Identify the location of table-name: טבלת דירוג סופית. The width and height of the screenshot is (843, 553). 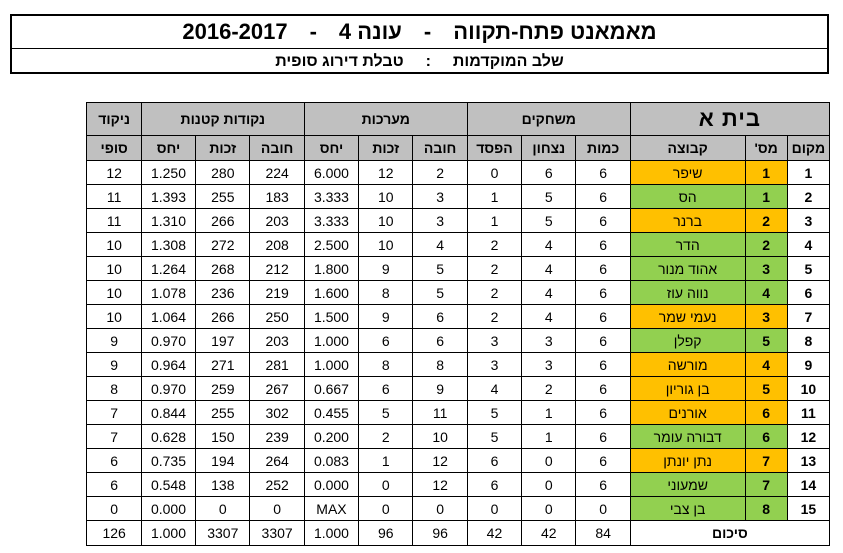
(339, 61).